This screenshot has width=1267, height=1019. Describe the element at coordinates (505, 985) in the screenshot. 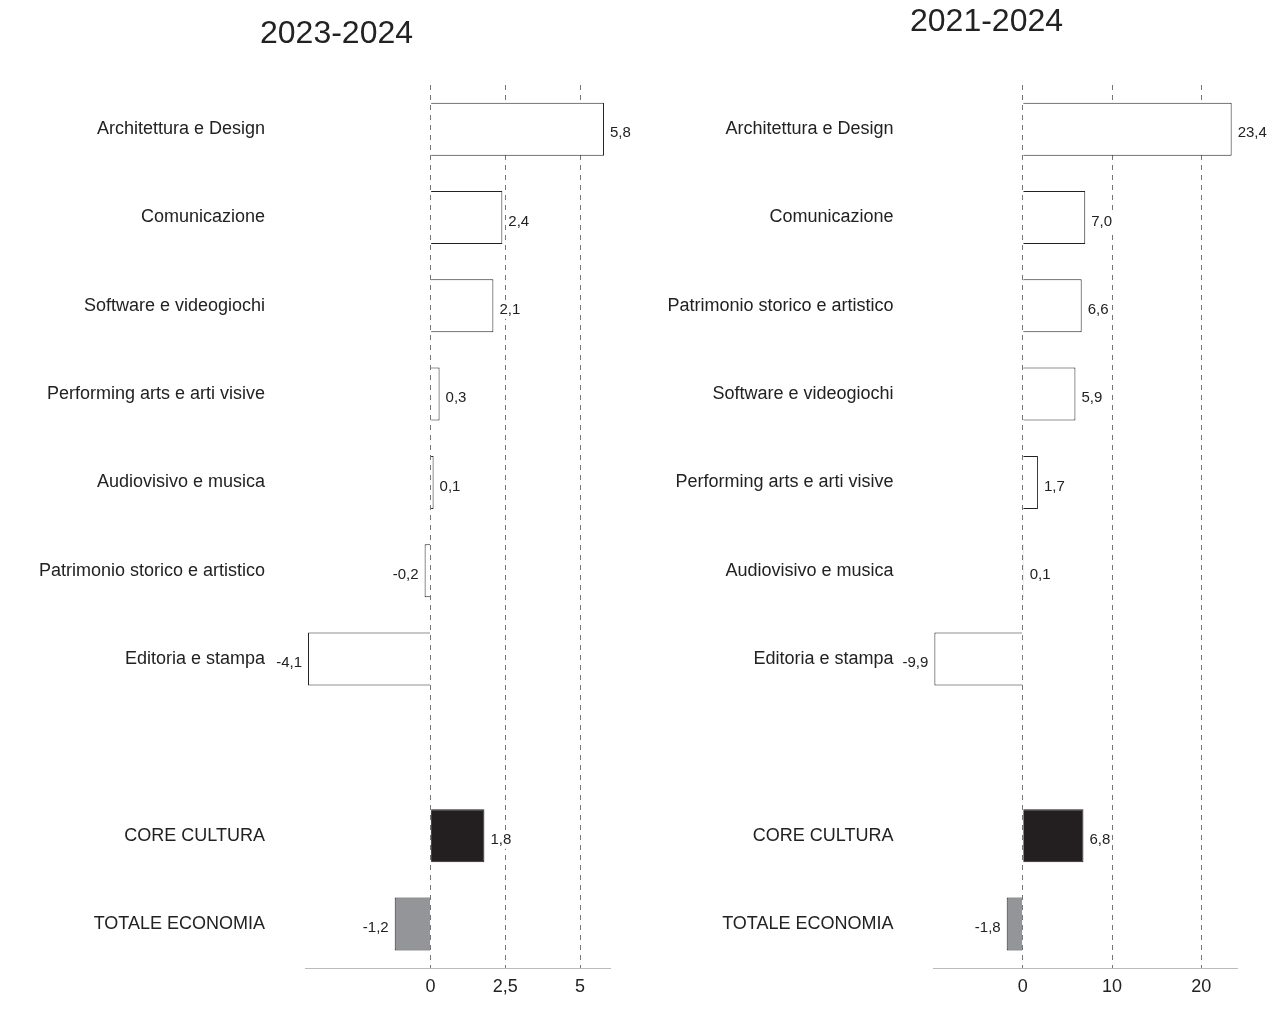

I see `x-tick-label: 2,5` at that location.